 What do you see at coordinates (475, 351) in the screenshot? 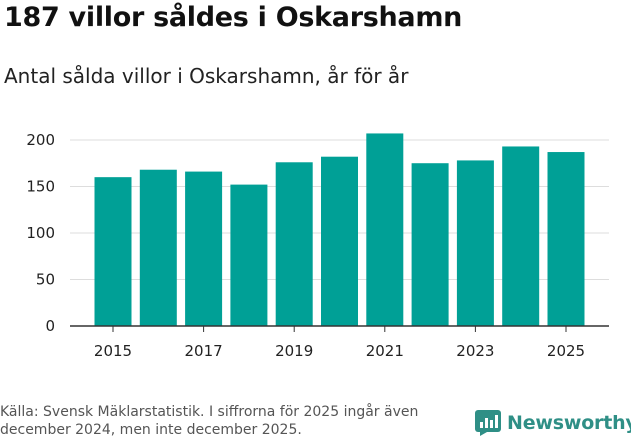
I see `x-tick-label-2023: 2023` at bounding box center [475, 351].